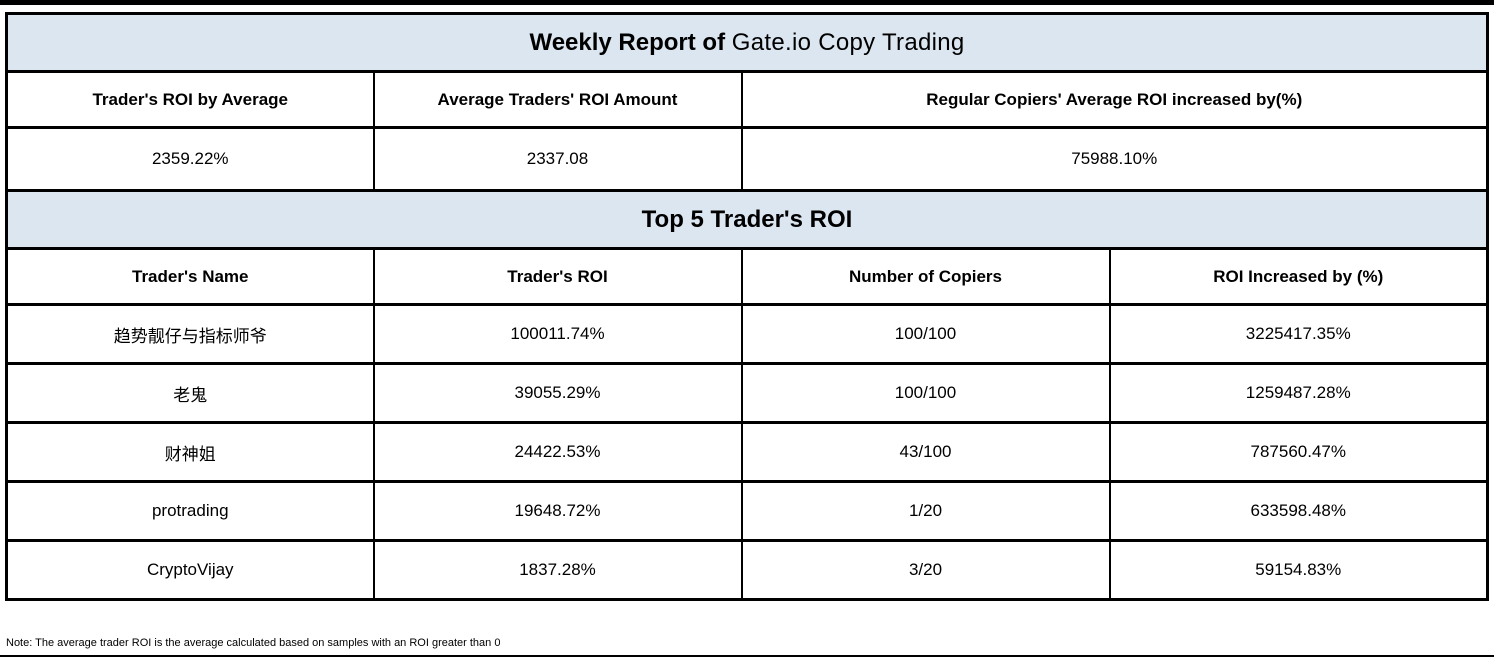 The width and height of the screenshot is (1494, 657). Describe the element at coordinates (557, 276) in the screenshot. I see `top5-col-header-trader-roi: Trader's ROI` at that location.